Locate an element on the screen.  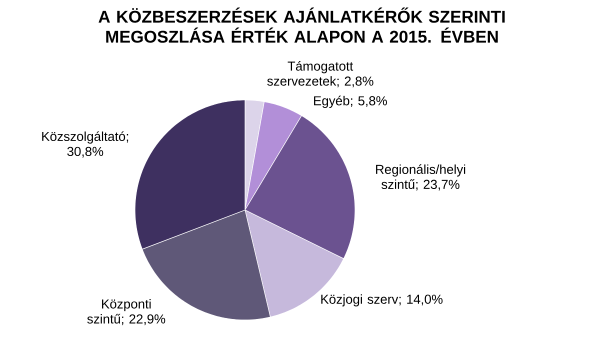
slice-label: Közszolgáltató; 30,8% is located at coordinates (85, 144).